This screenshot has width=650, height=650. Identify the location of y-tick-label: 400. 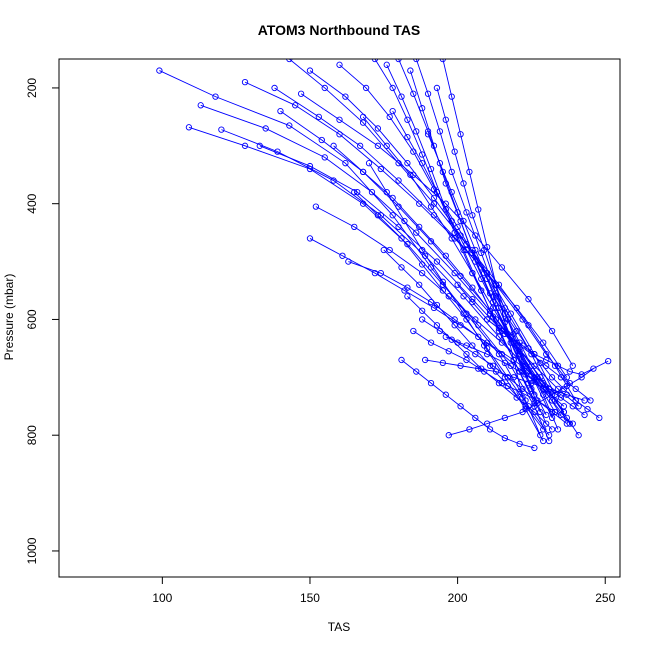
(32, 203).